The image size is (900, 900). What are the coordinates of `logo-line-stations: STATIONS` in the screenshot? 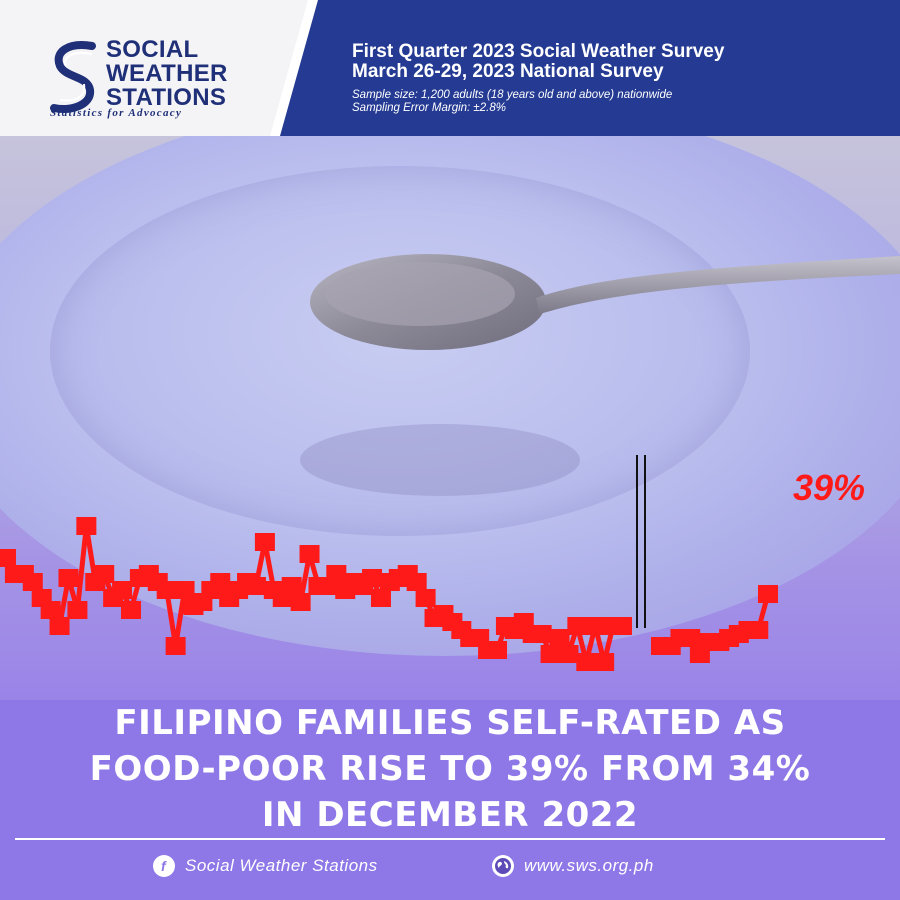 It's located at (166, 97).